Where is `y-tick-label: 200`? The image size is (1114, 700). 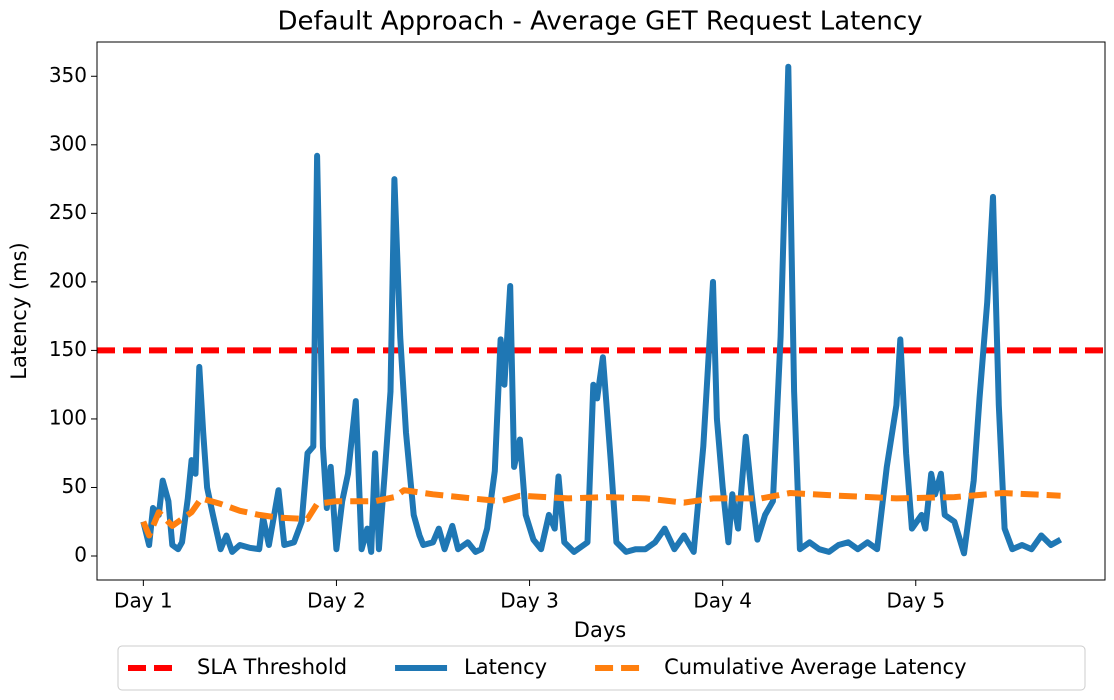 y-tick-label: 200 is located at coordinates (68, 280).